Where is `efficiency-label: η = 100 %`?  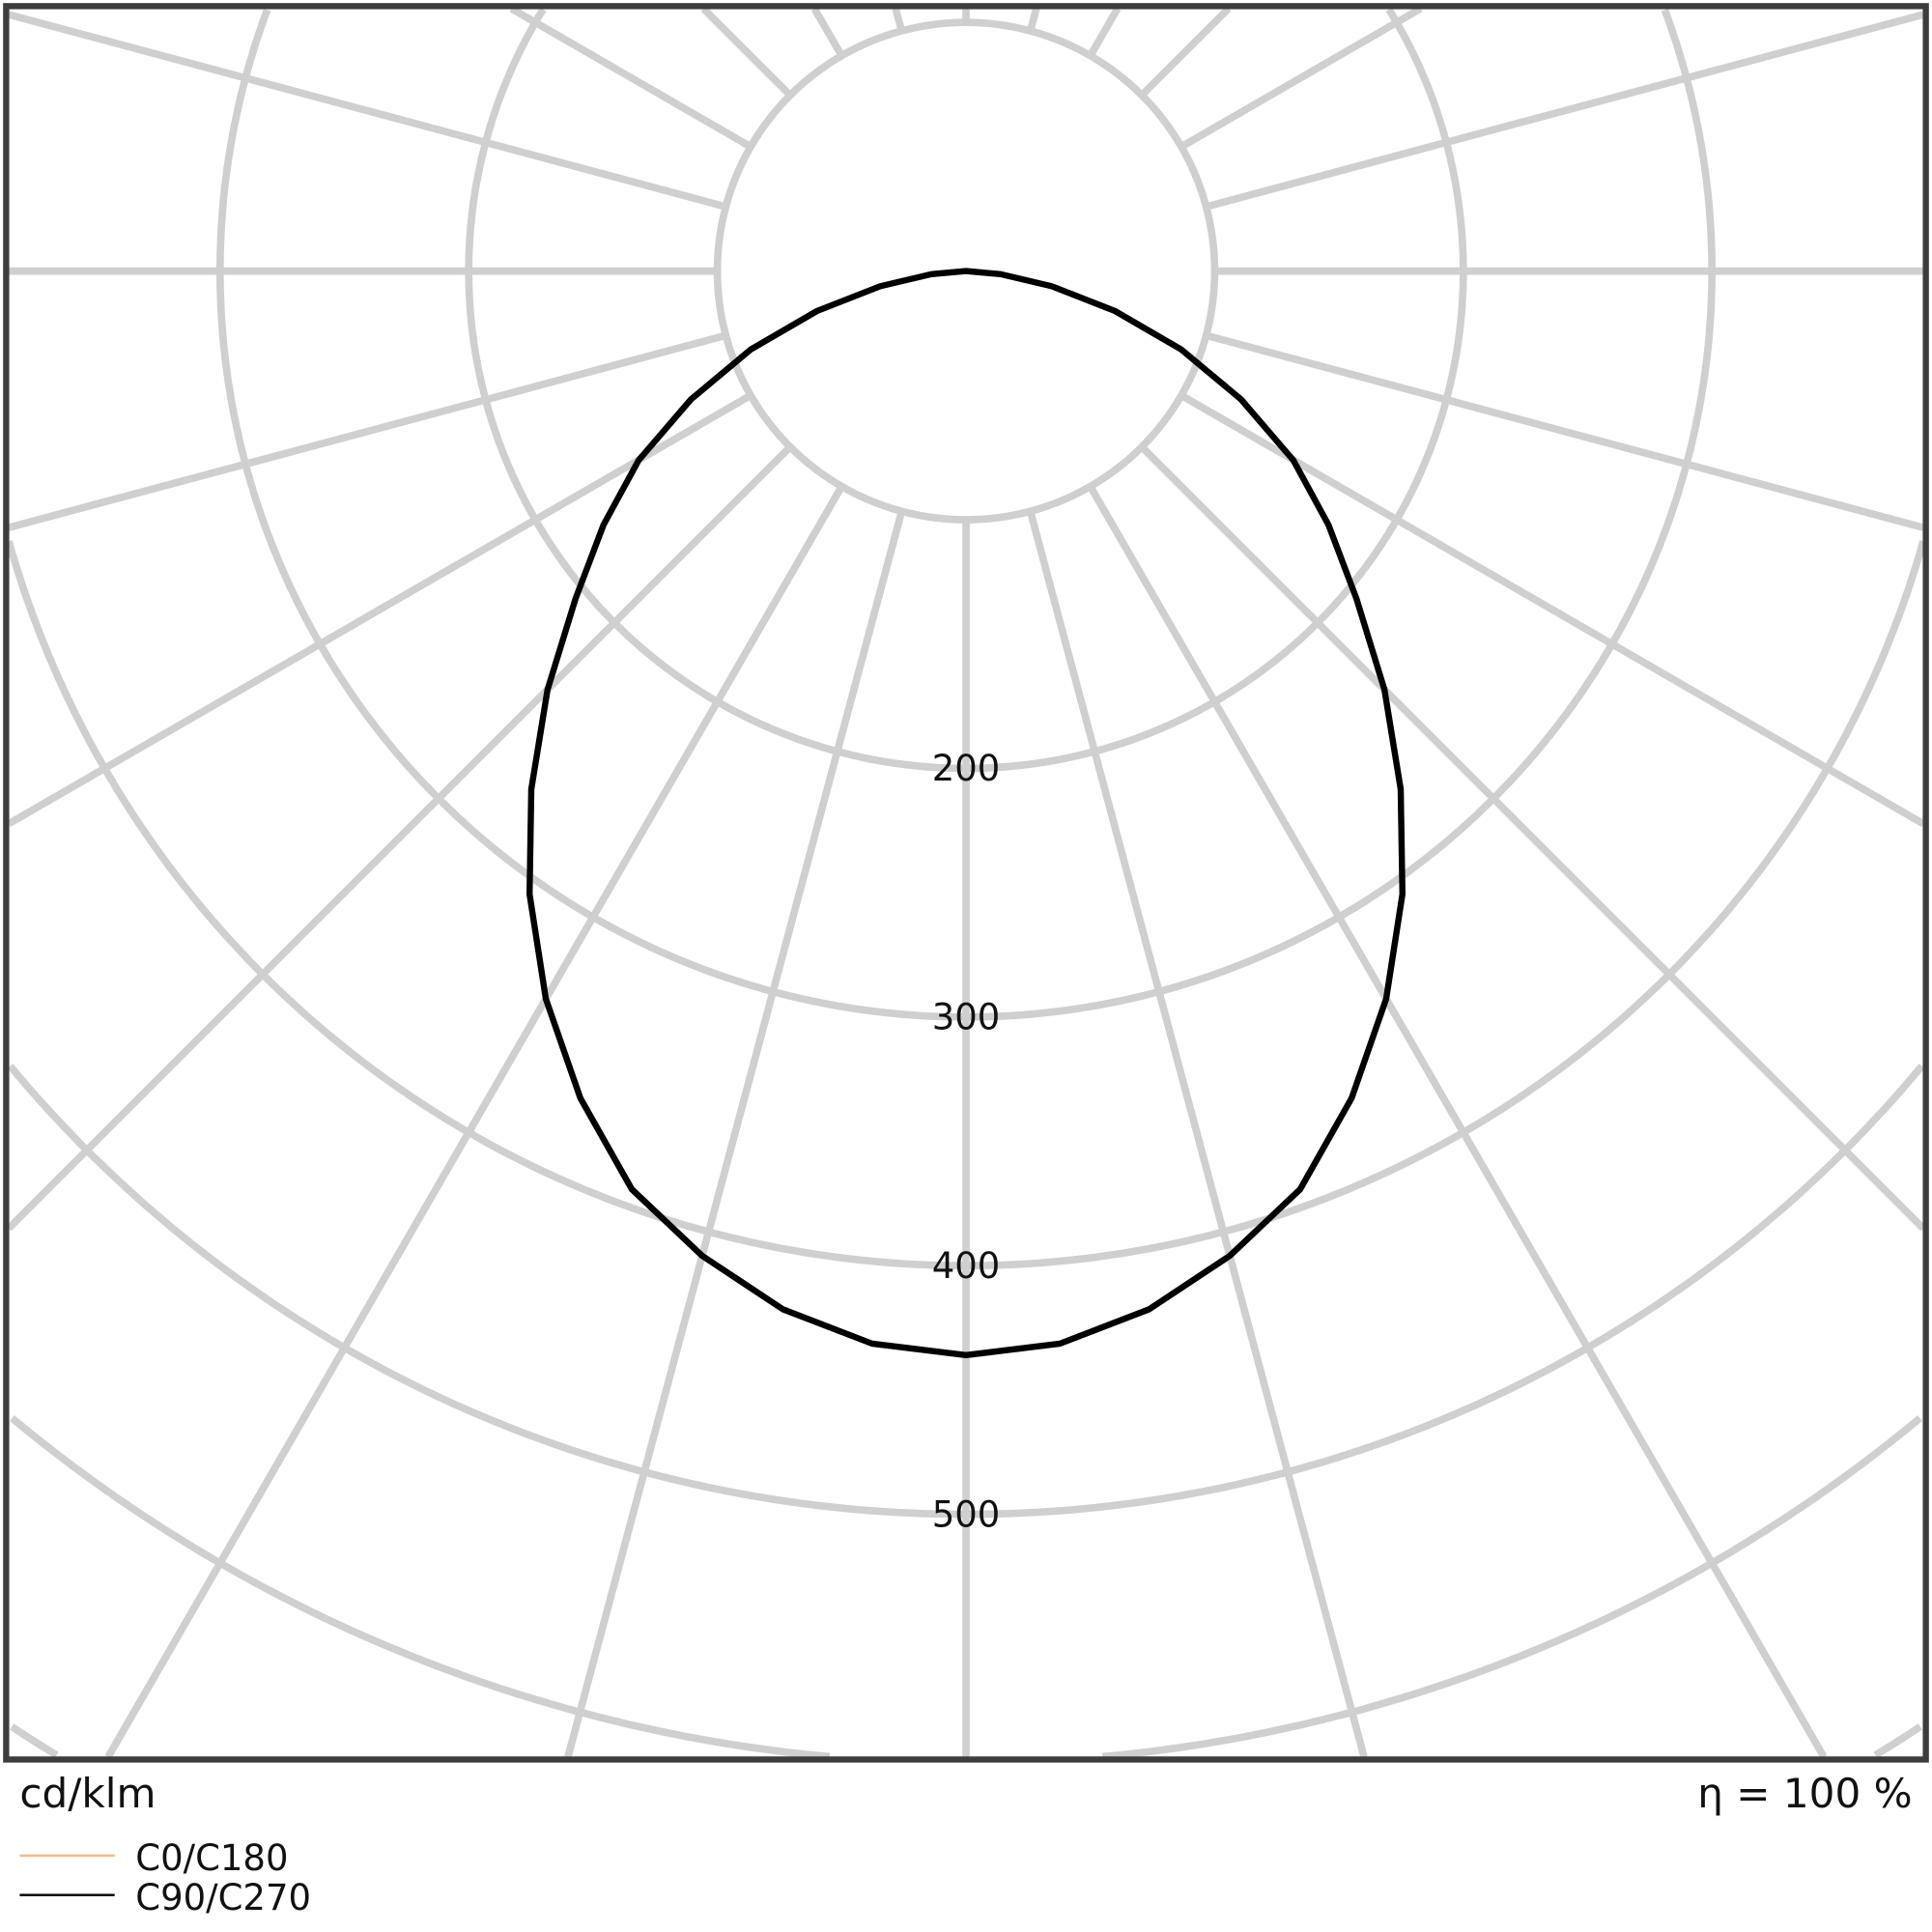 efficiency-label: η = 100 % is located at coordinates (1804, 1793).